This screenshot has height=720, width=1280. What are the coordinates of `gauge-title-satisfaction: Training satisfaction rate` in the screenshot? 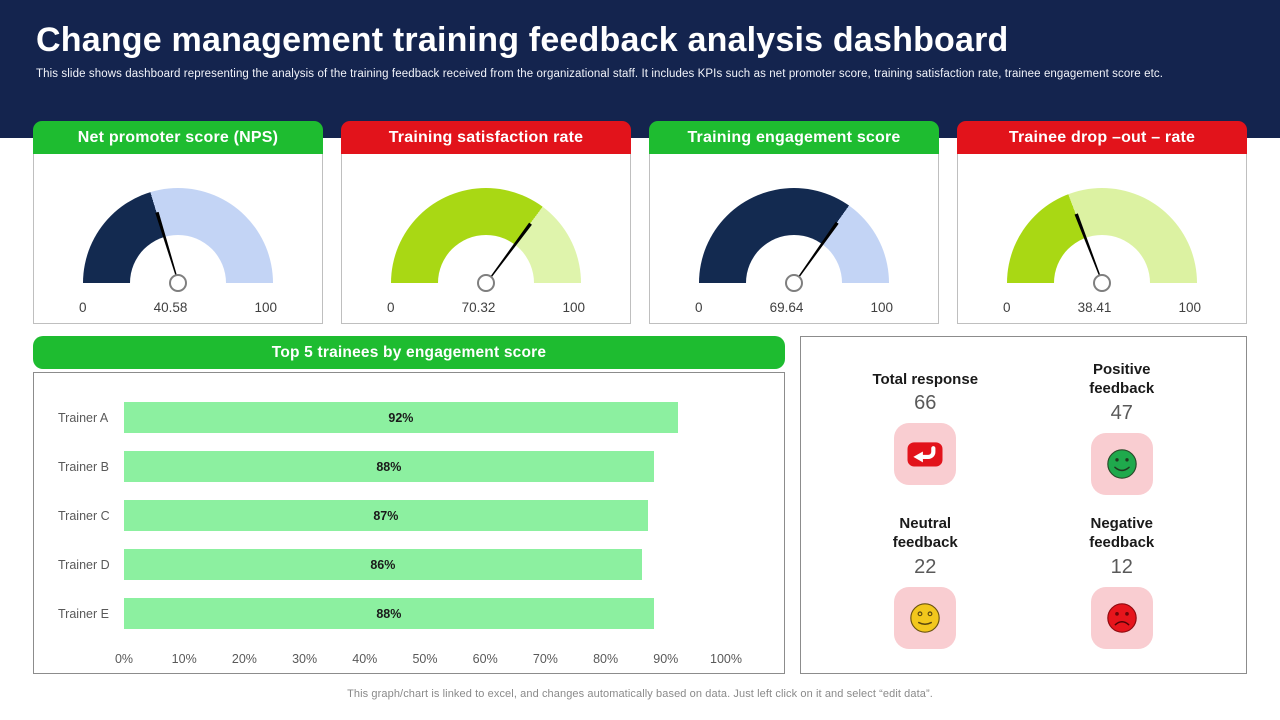 It's located at (486, 137).